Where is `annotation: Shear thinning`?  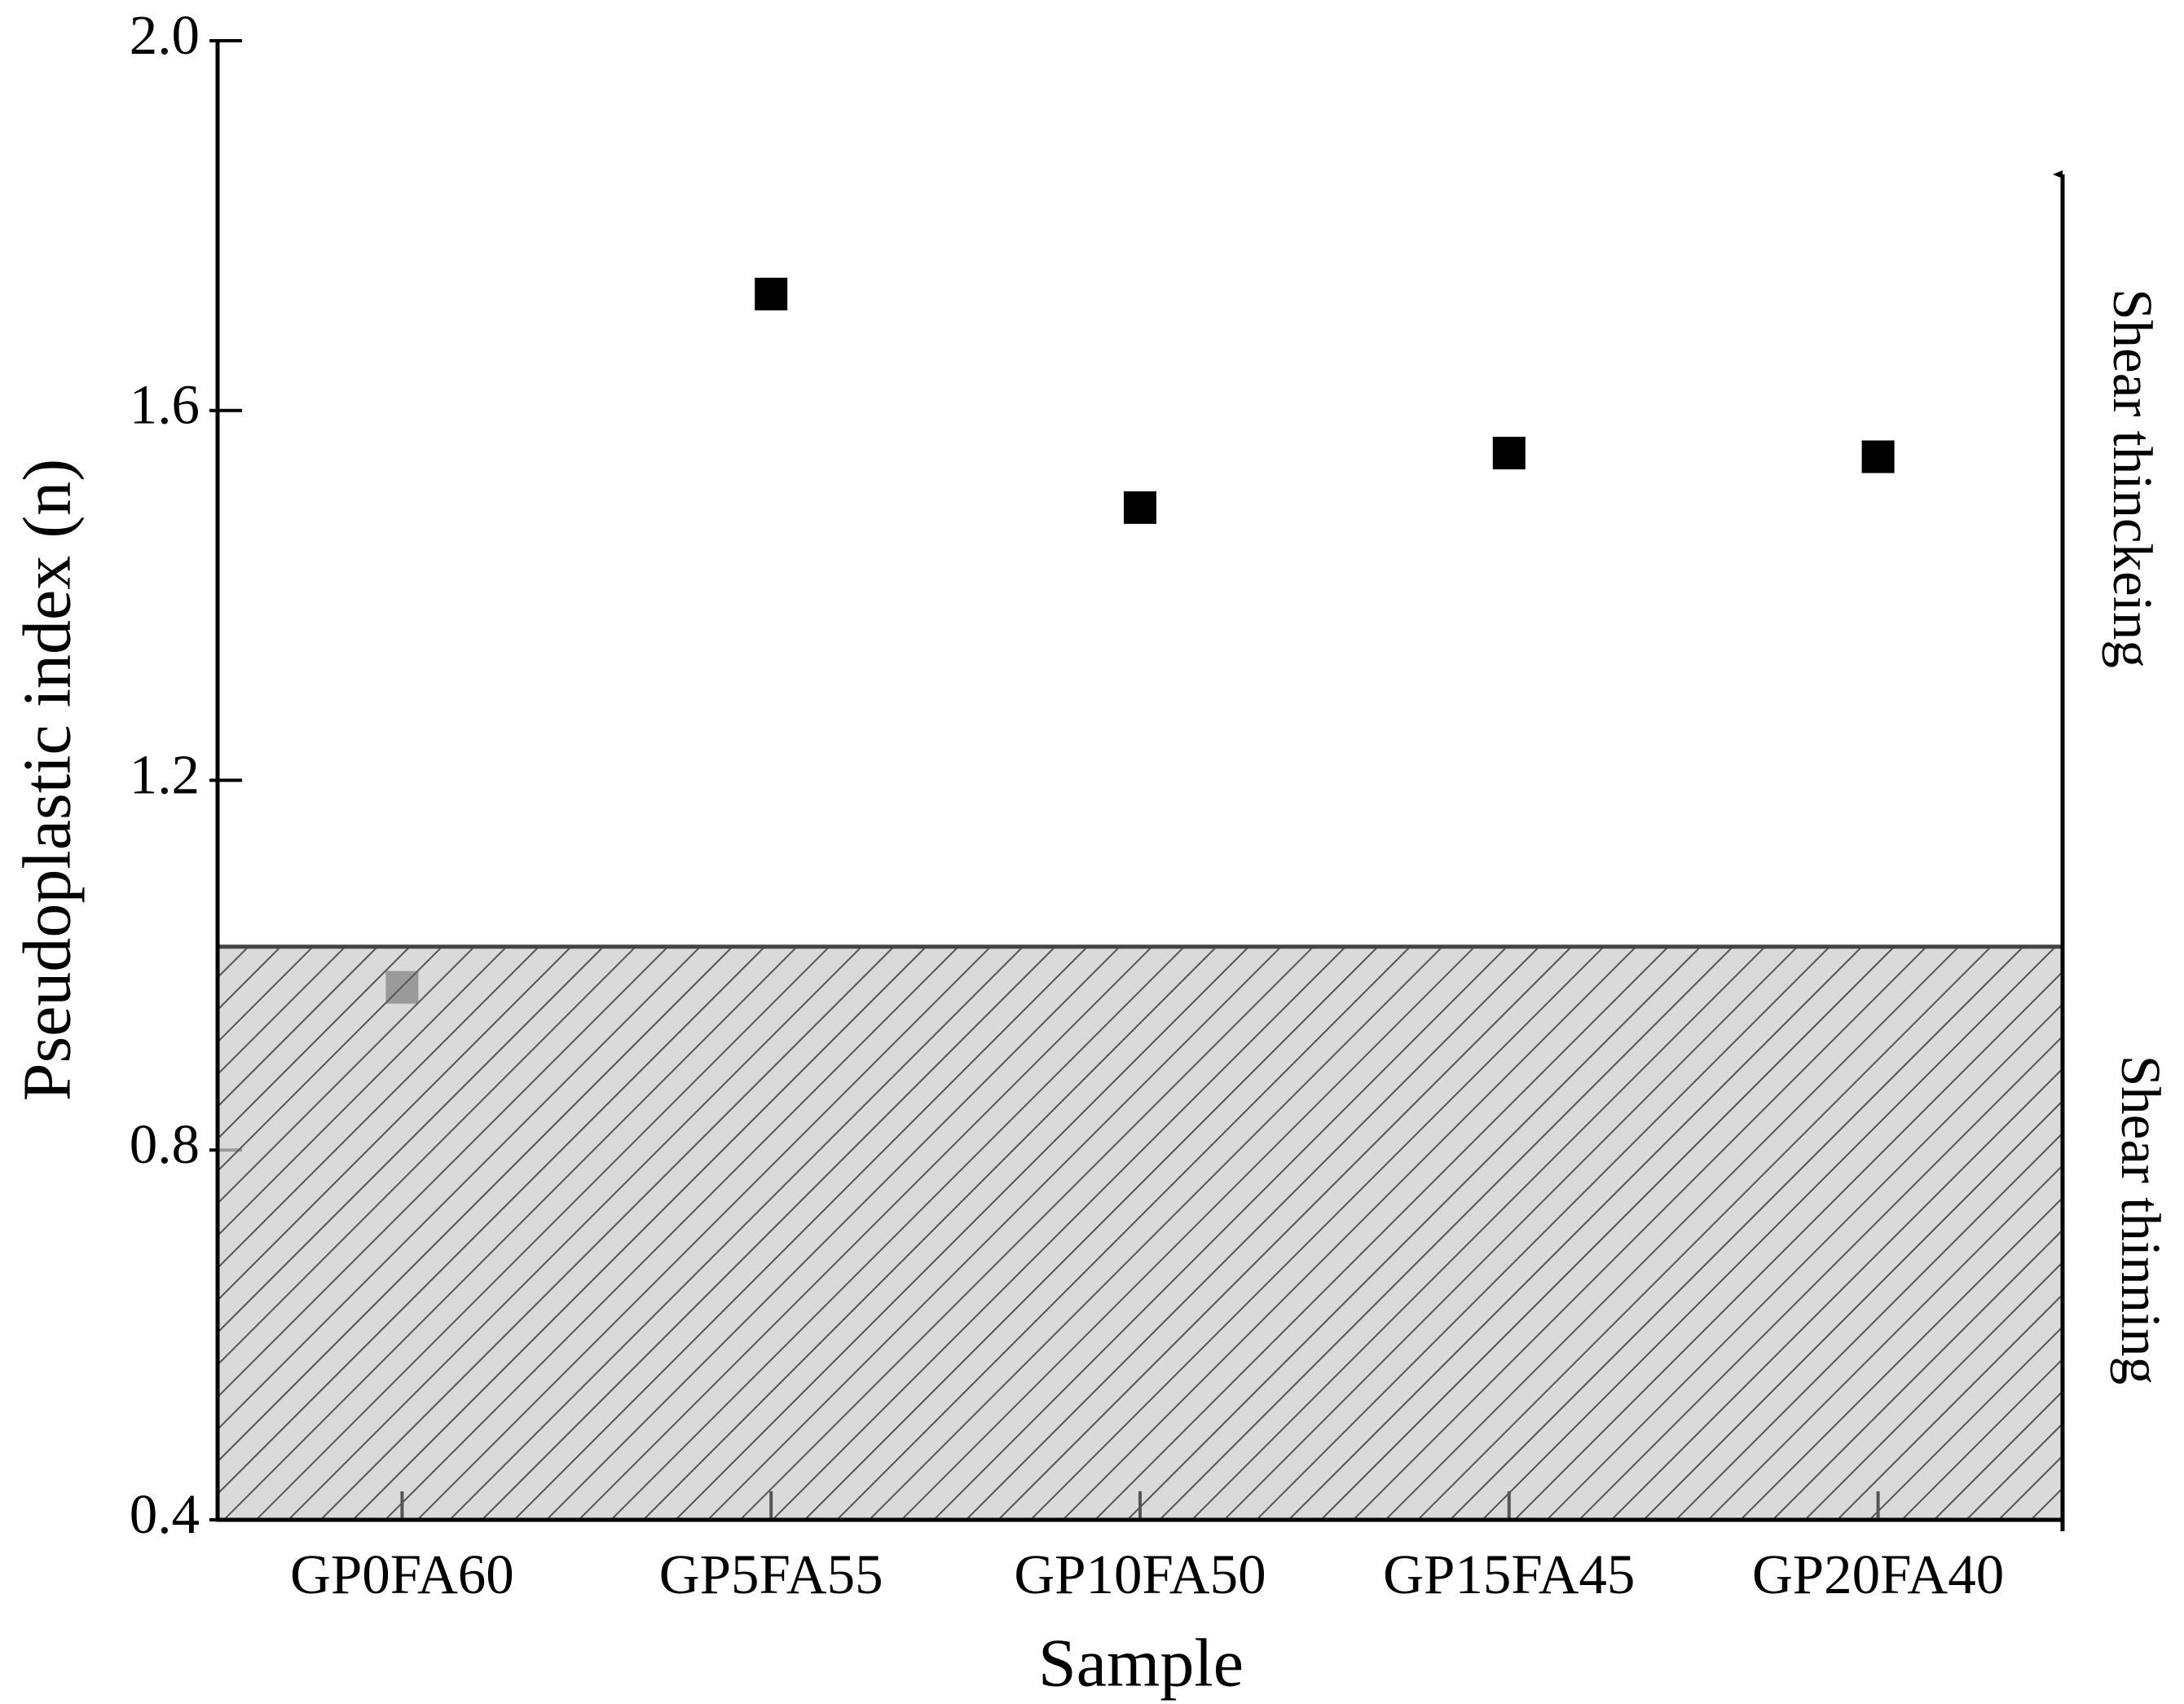 annotation: Shear thinning is located at coordinates (2141, 1220).